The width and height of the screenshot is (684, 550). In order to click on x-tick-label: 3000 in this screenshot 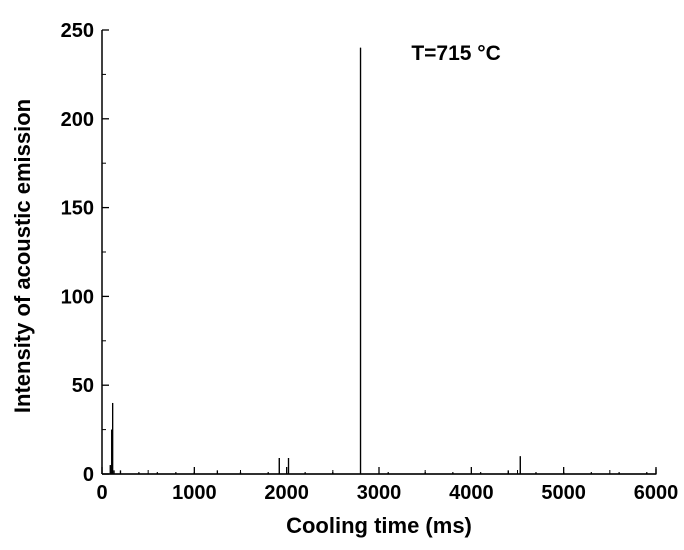, I will do `click(379, 493)`.